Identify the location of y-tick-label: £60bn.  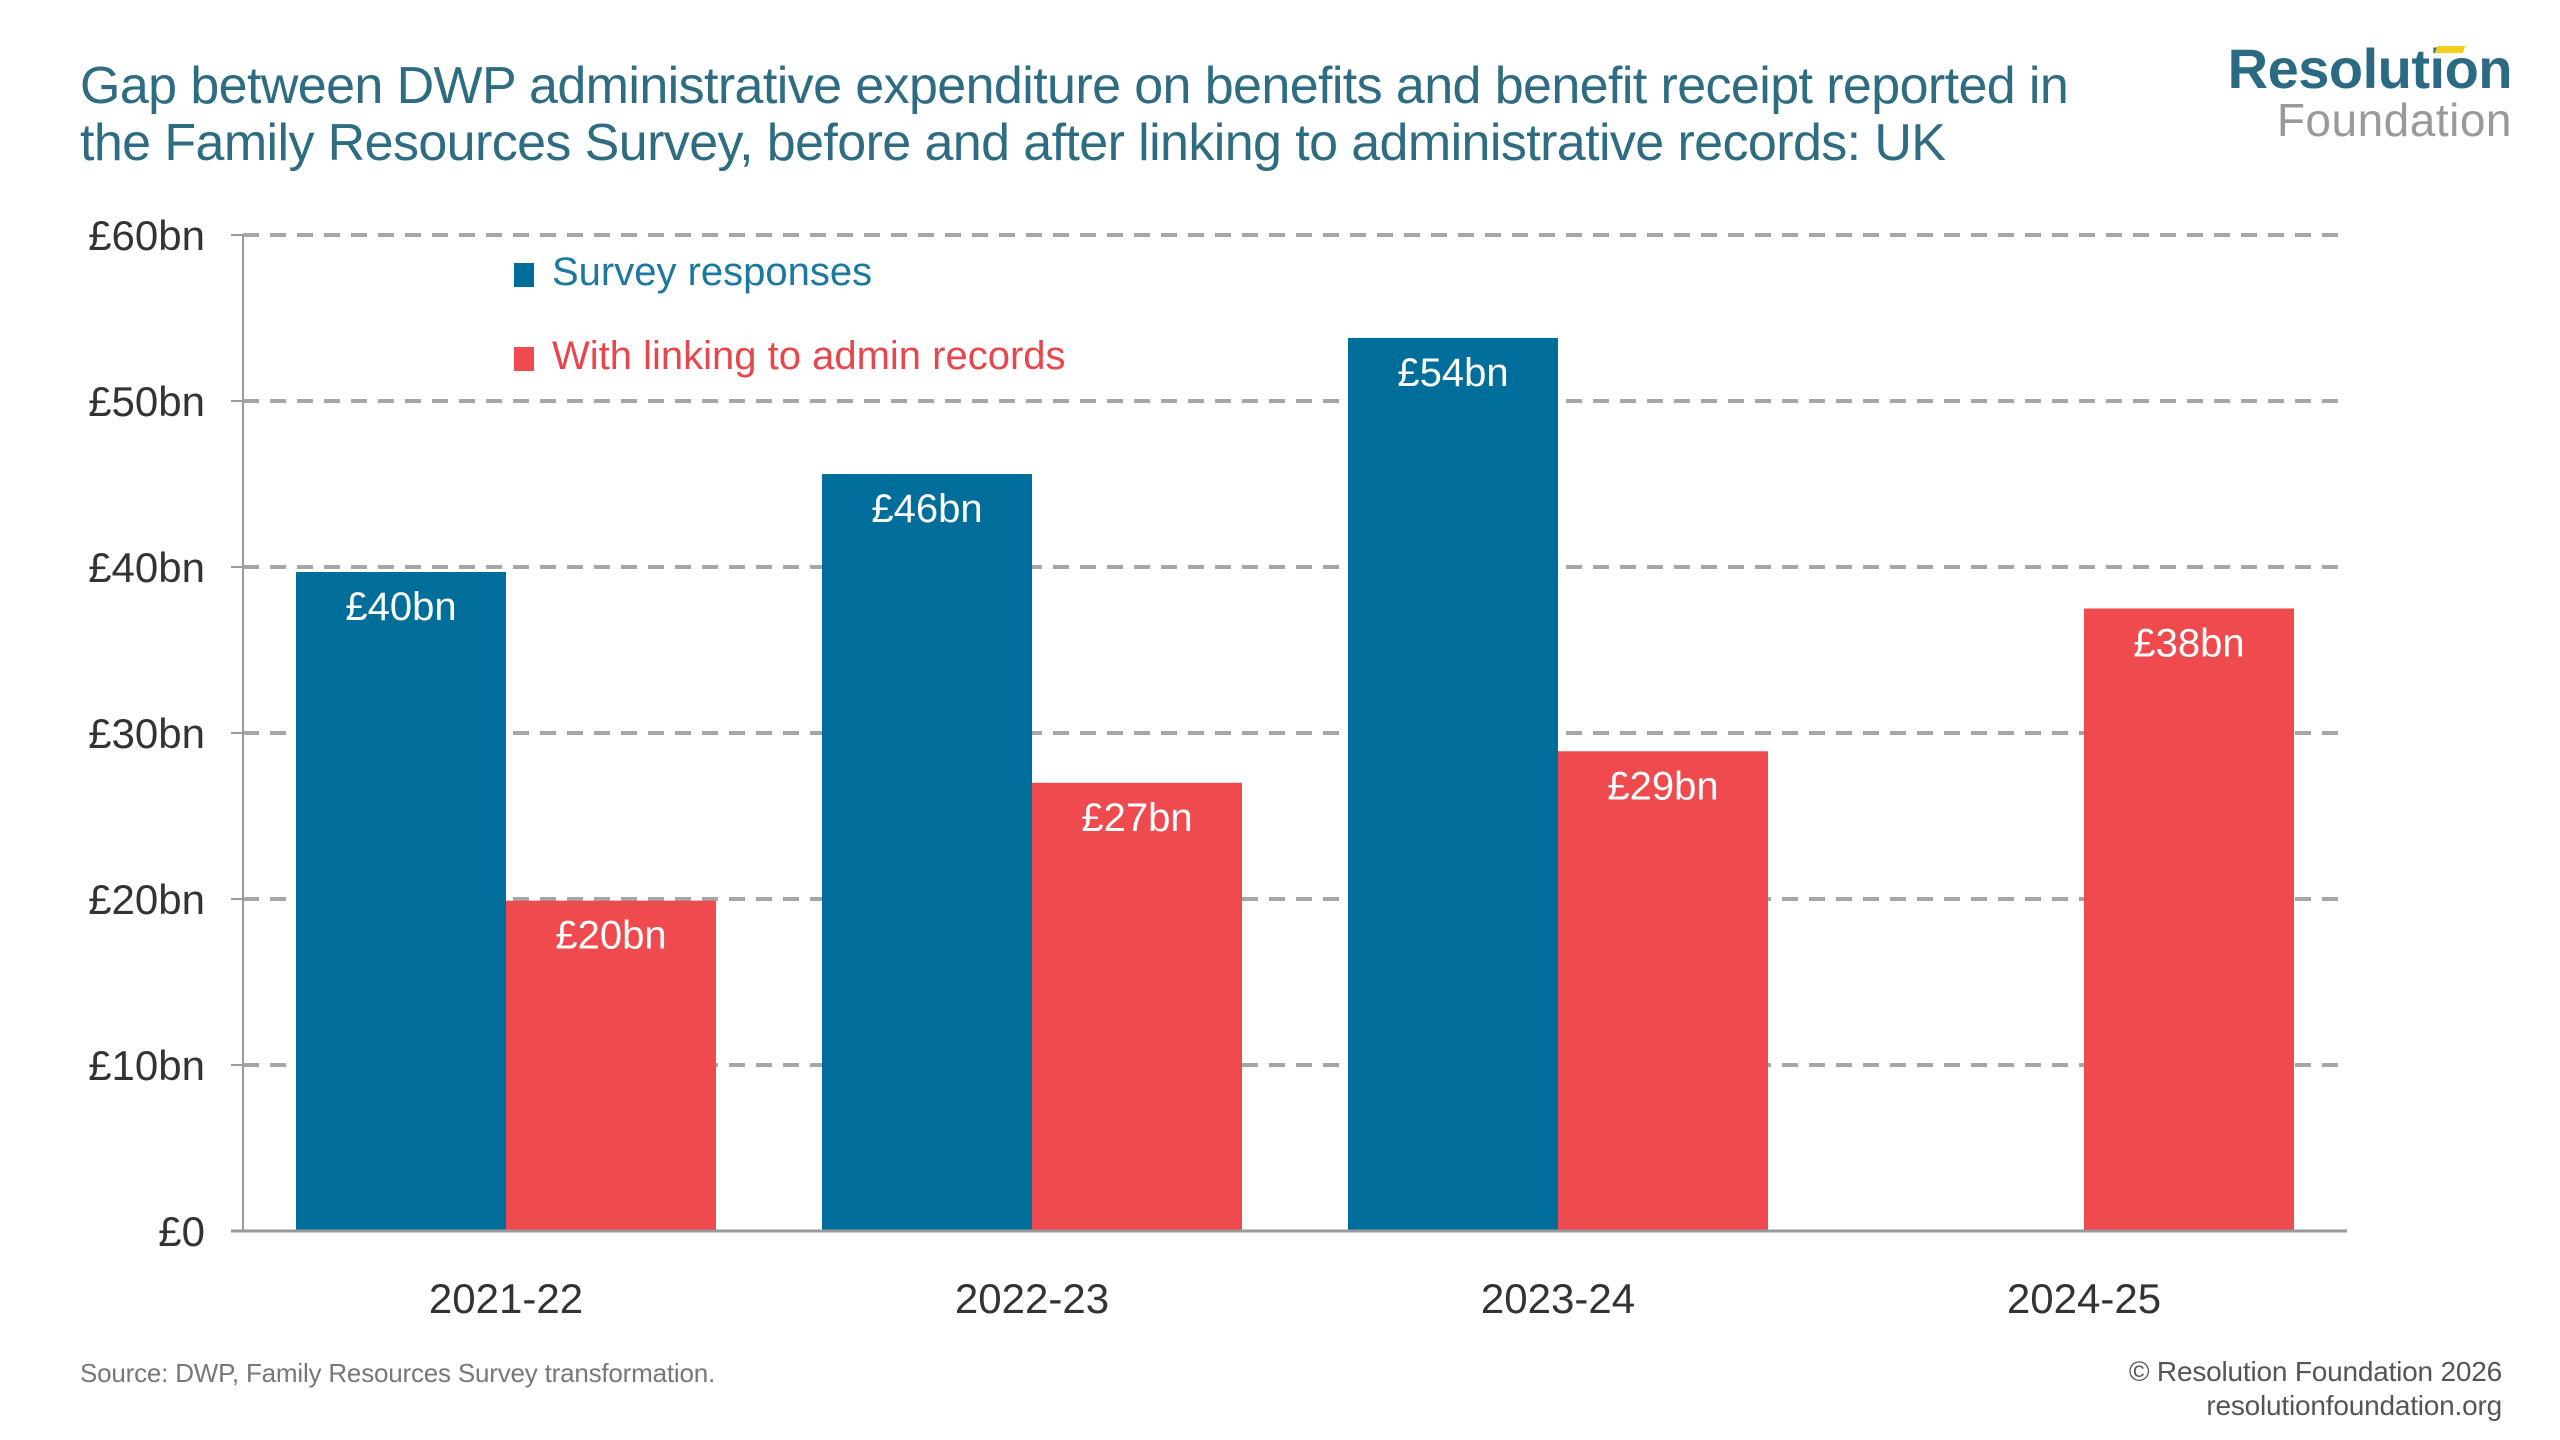
(146, 235).